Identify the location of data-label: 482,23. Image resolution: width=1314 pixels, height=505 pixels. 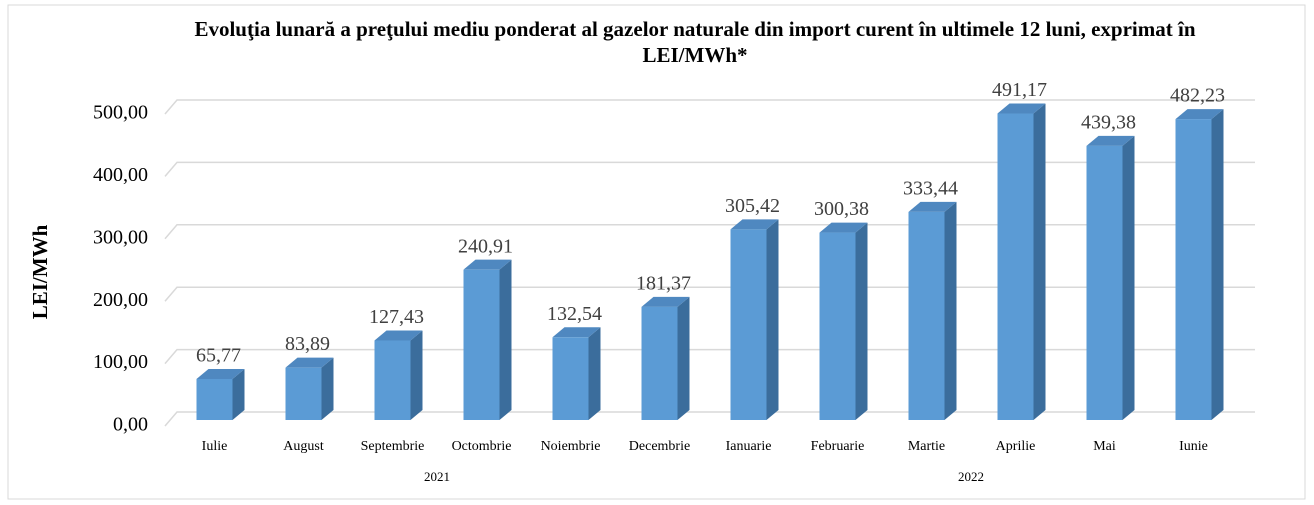
(1197, 96).